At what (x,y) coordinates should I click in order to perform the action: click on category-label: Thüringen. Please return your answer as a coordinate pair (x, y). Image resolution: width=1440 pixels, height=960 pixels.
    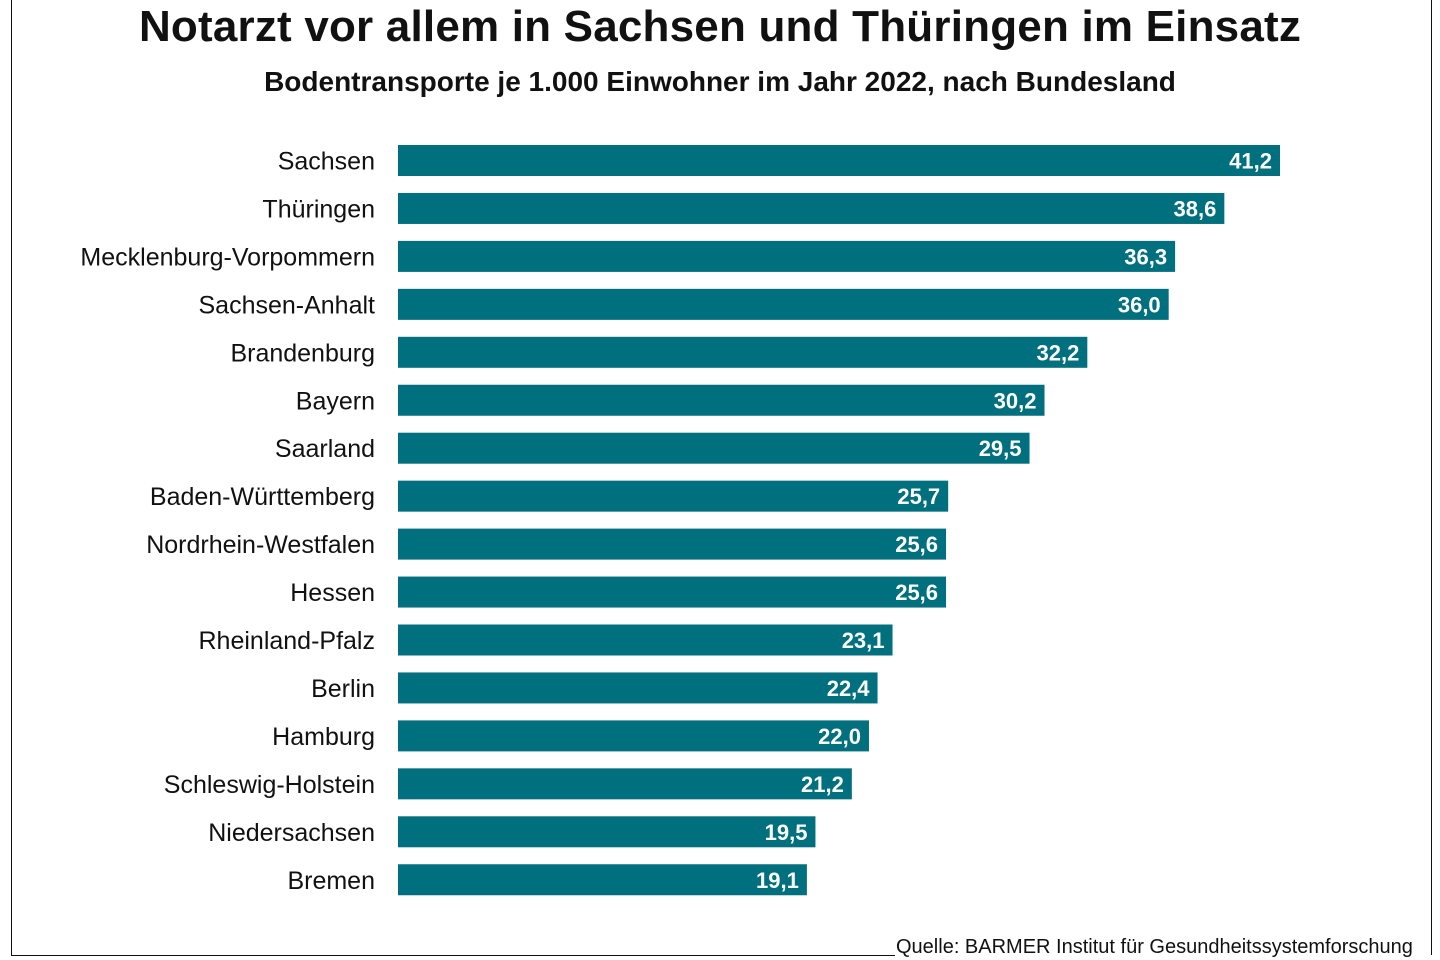
    Looking at the image, I should click on (318, 209).